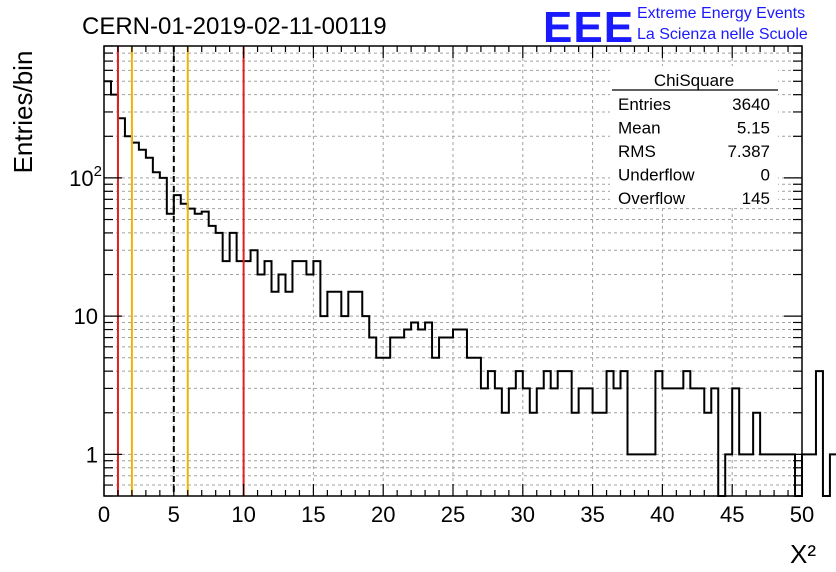 The width and height of the screenshot is (836, 572). What do you see at coordinates (174, 514) in the screenshot?
I see `x-tick-label: 5` at bounding box center [174, 514].